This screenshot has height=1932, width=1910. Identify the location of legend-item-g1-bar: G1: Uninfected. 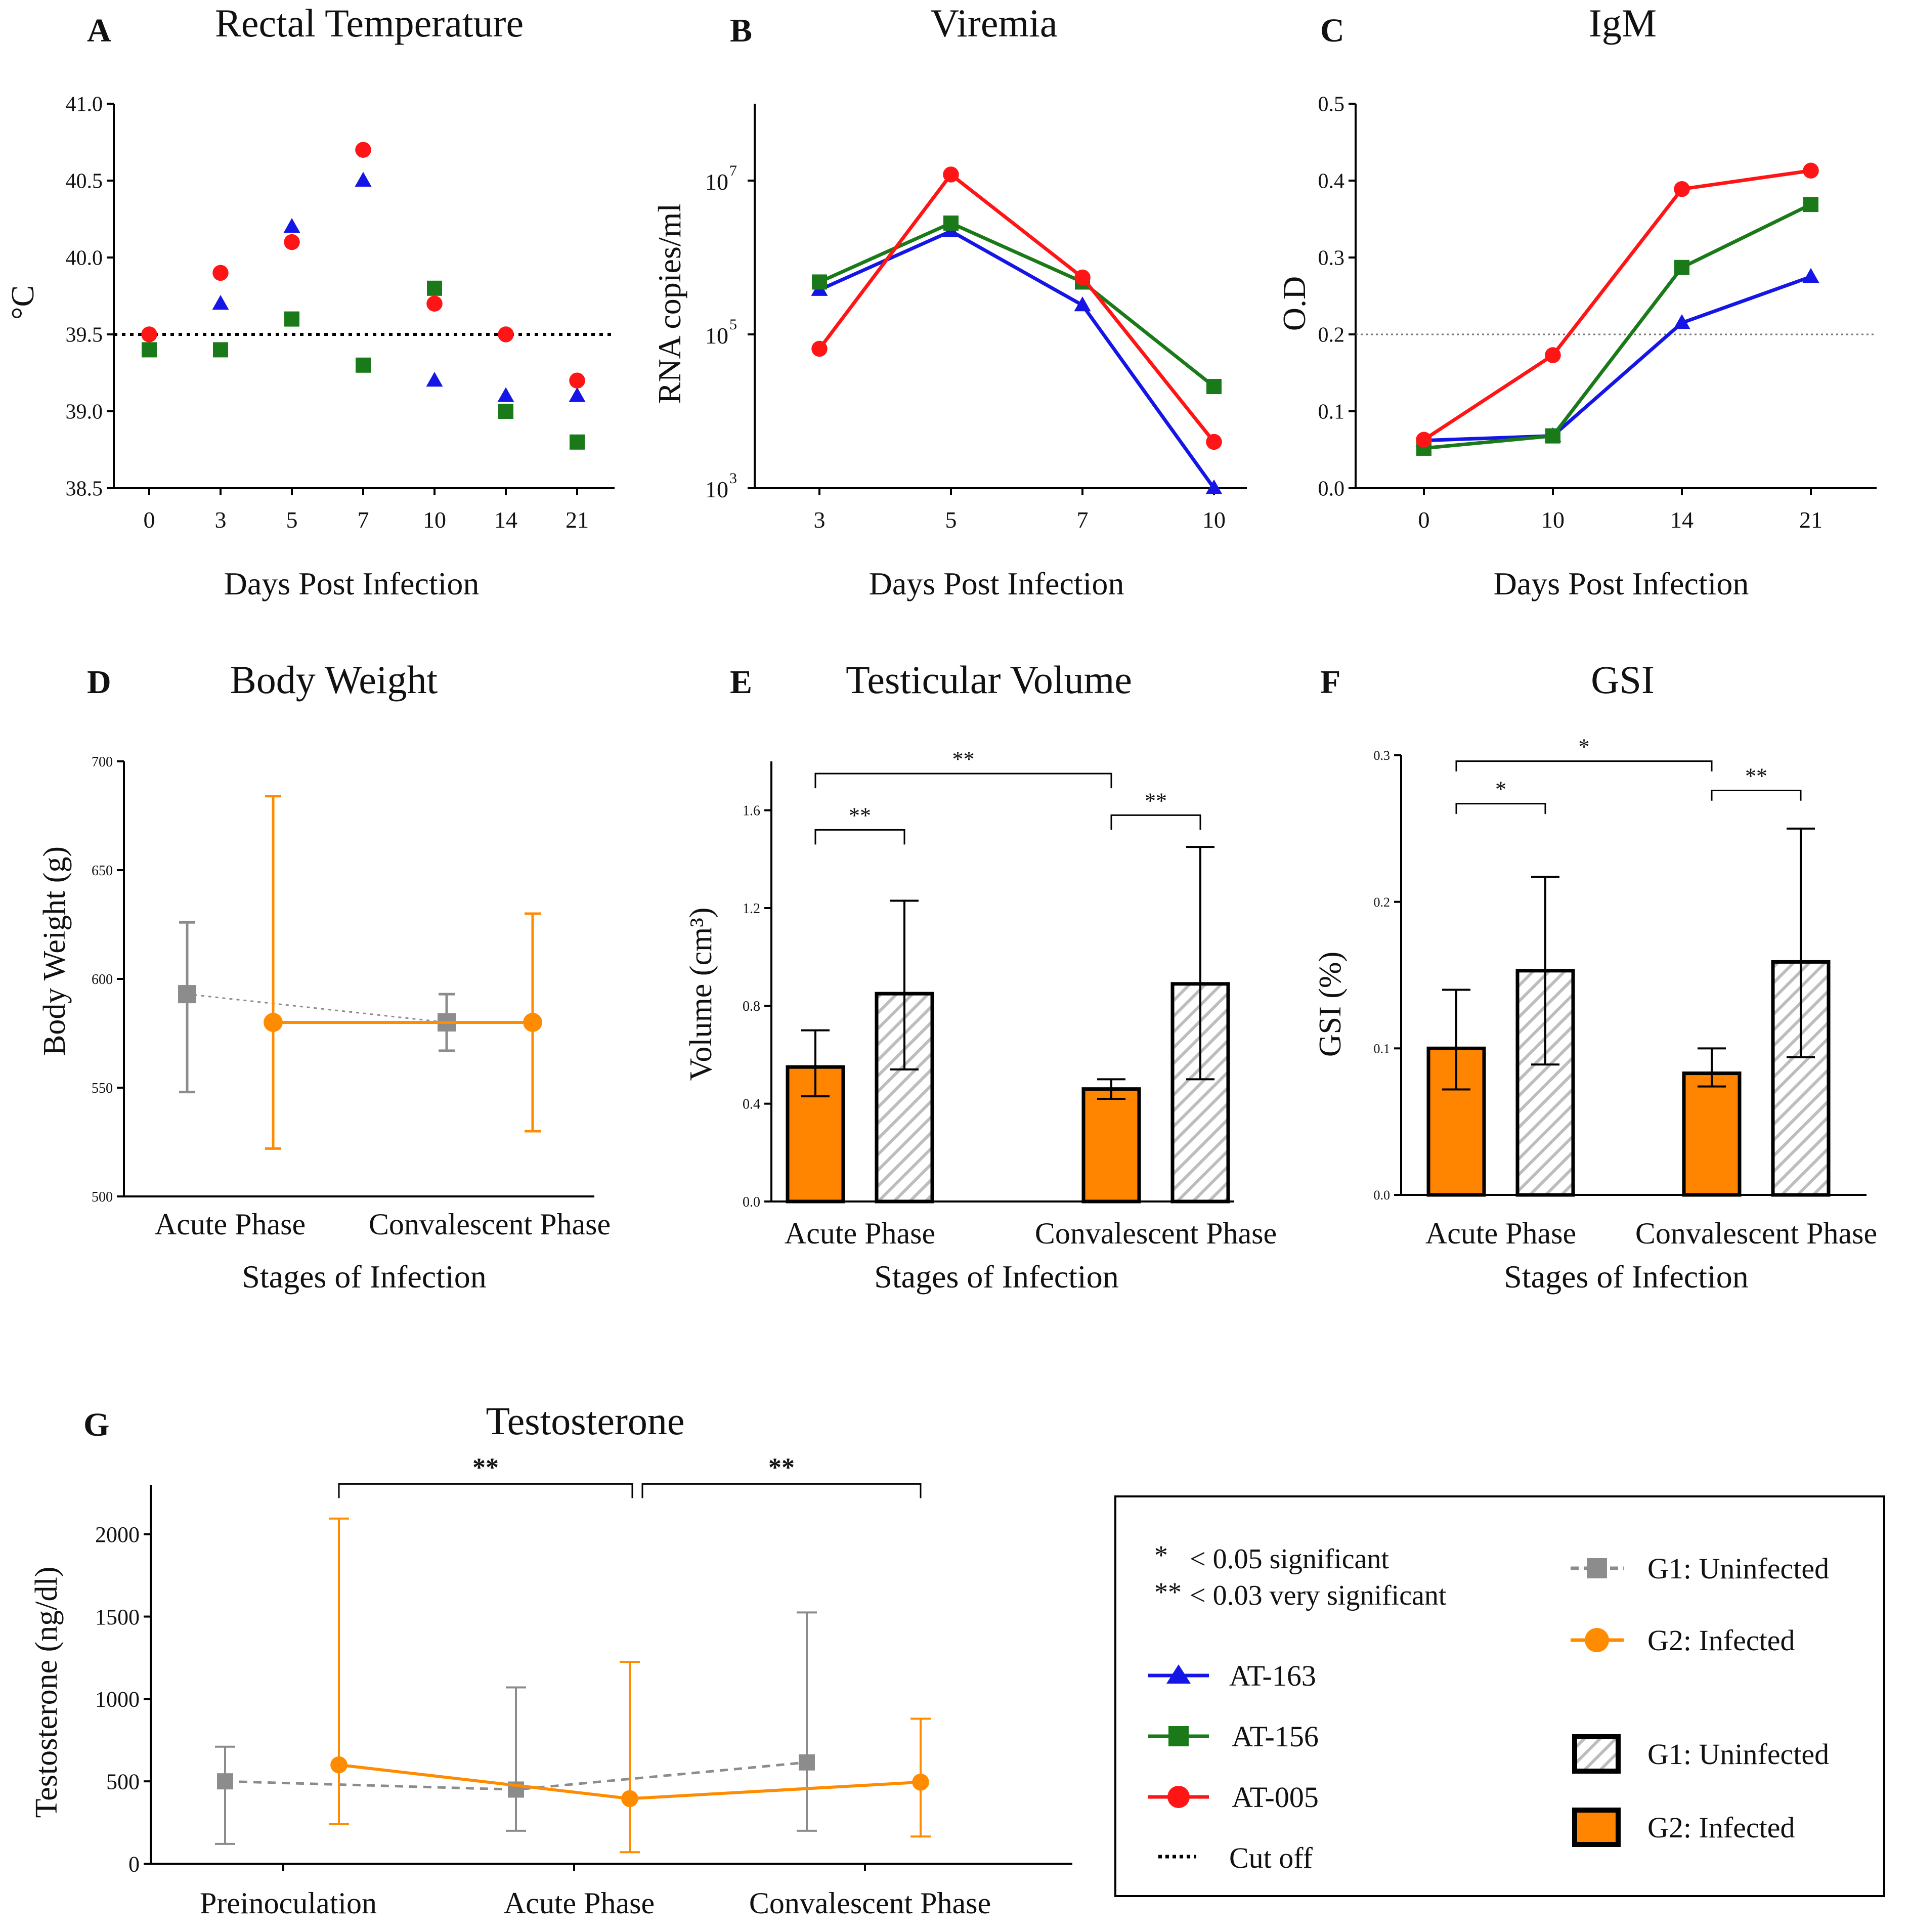
(1700, 1754).